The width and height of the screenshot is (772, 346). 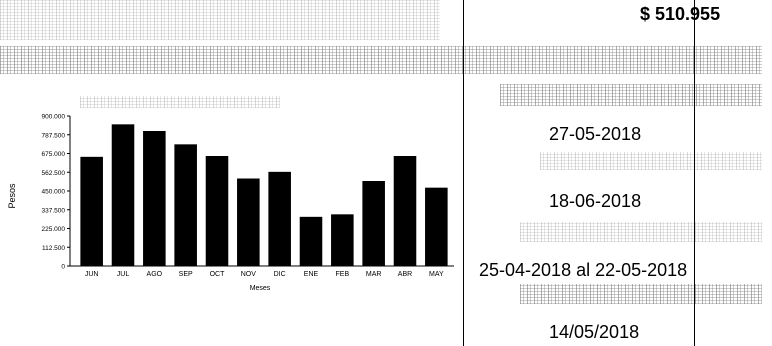 What do you see at coordinates (54, 154) in the screenshot?
I see `y-tick-label: 675.000` at bounding box center [54, 154].